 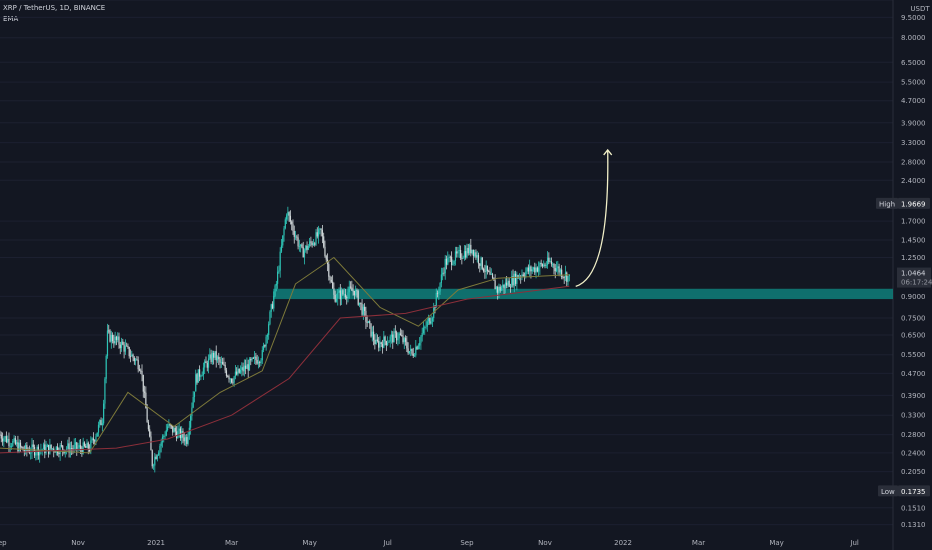 I want to click on low-value-text: 0.1735, so click(x=913, y=492).